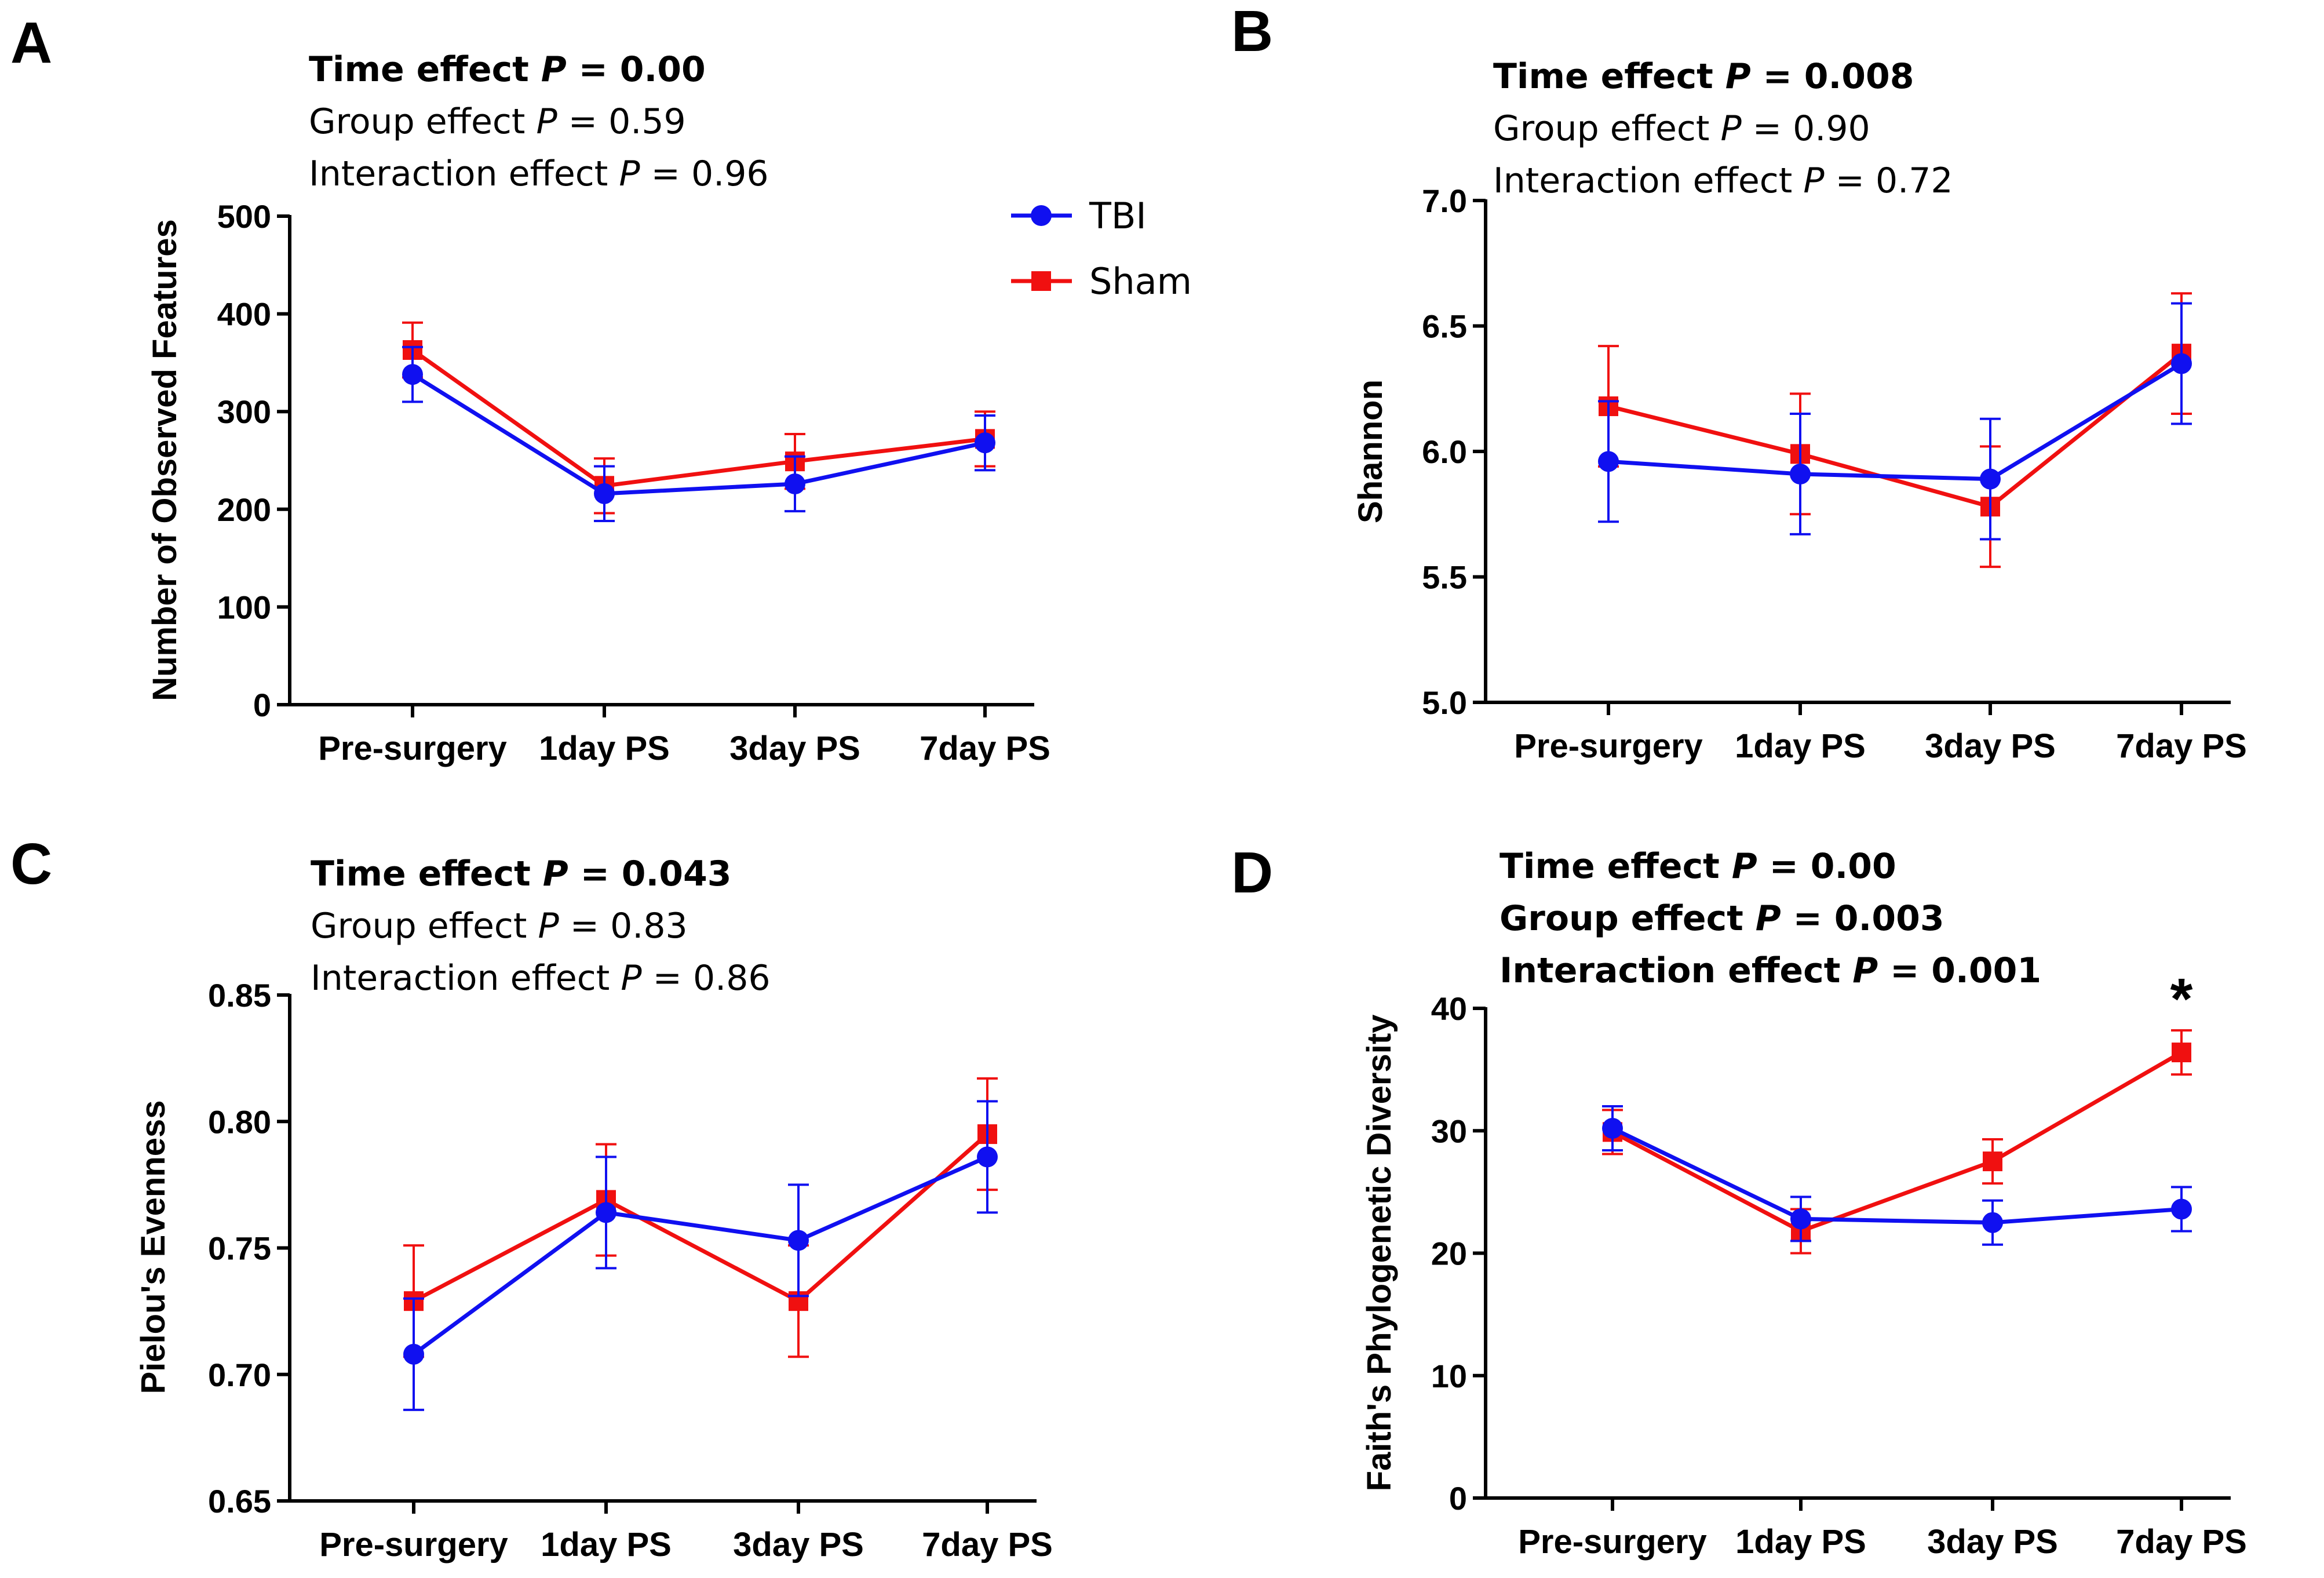 The height and width of the screenshot is (1578, 2324). Describe the element at coordinates (499, 926) in the screenshot. I see `stat-line: Group effect P = 0.83` at that location.